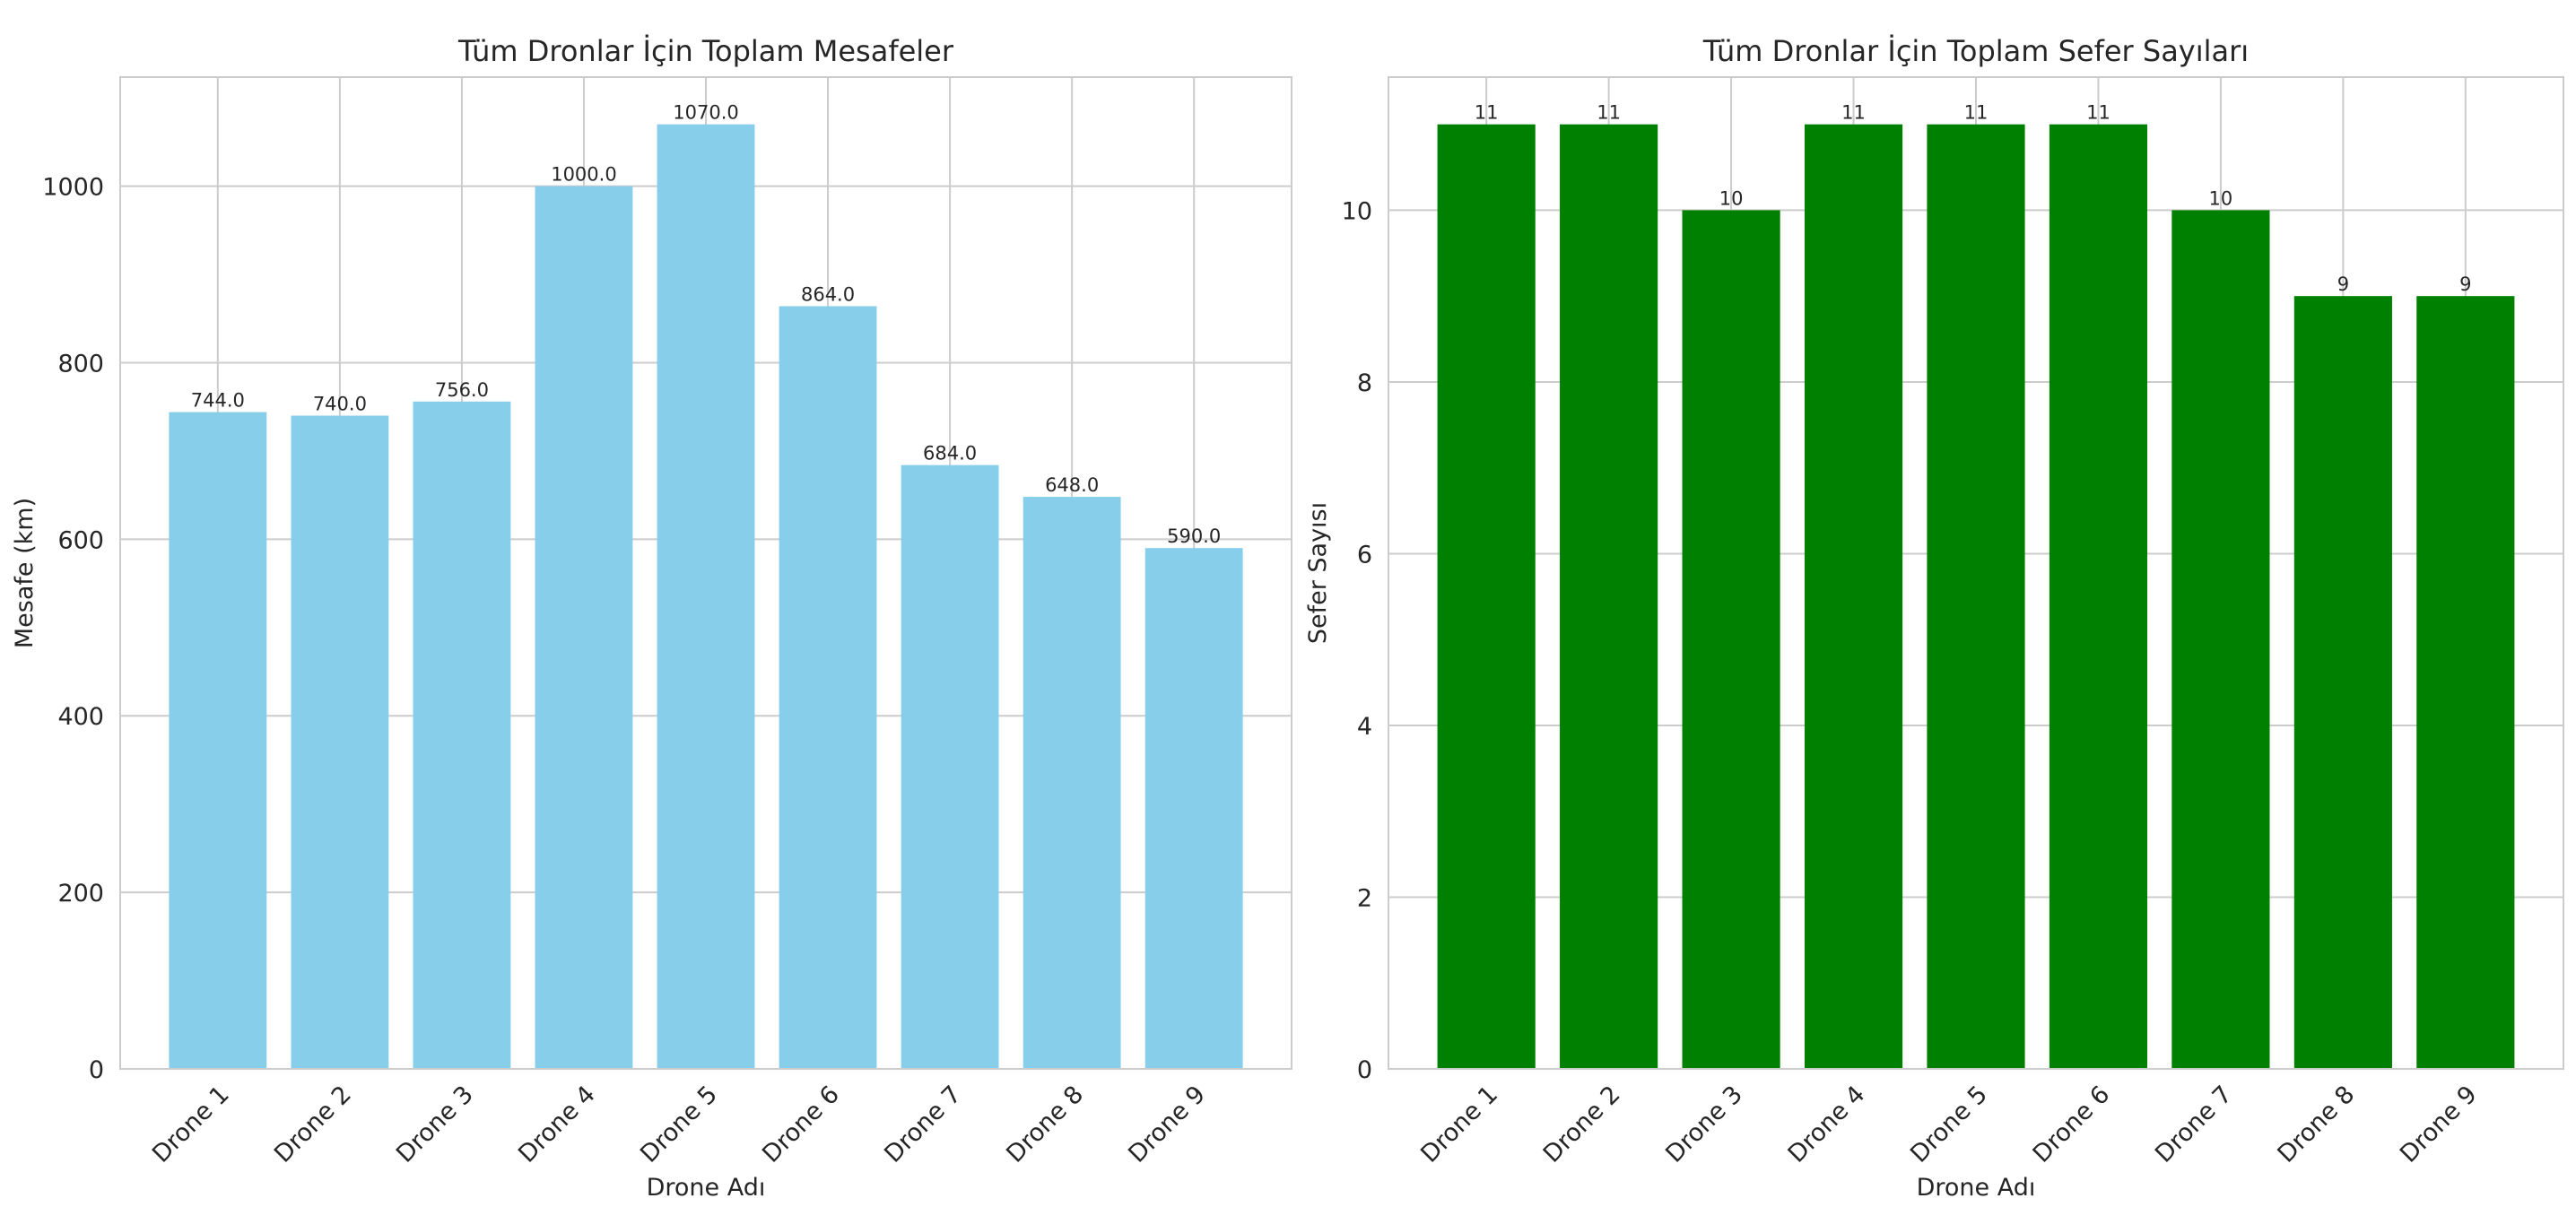 This screenshot has height=1207, width=2576. I want to click on chart-title: Tüm Dronlar İçin Toplam Sefer Sayıları, so click(1975, 51).